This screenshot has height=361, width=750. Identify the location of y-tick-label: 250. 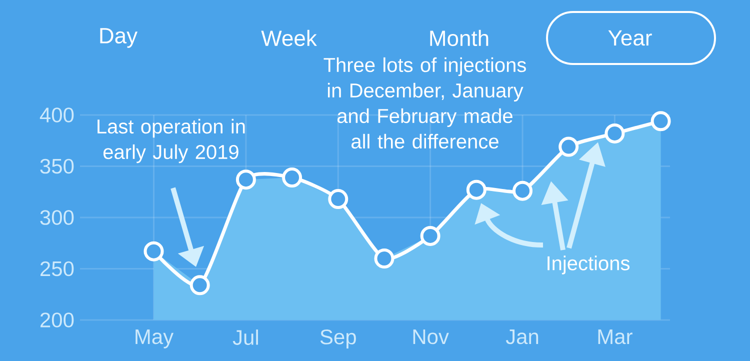
(57, 268).